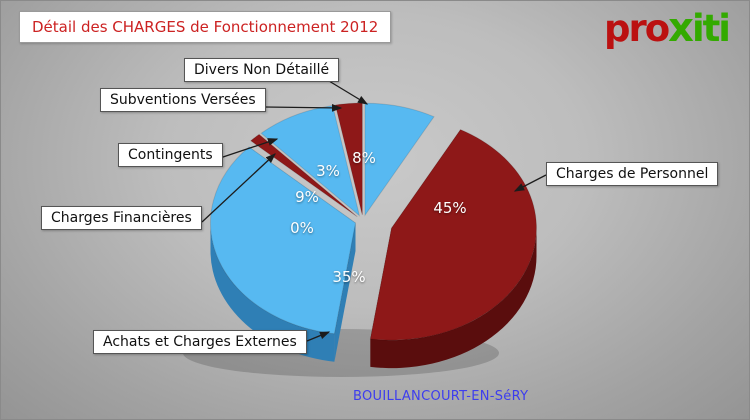  I want to click on leader-line-achats, so click(318, 336).